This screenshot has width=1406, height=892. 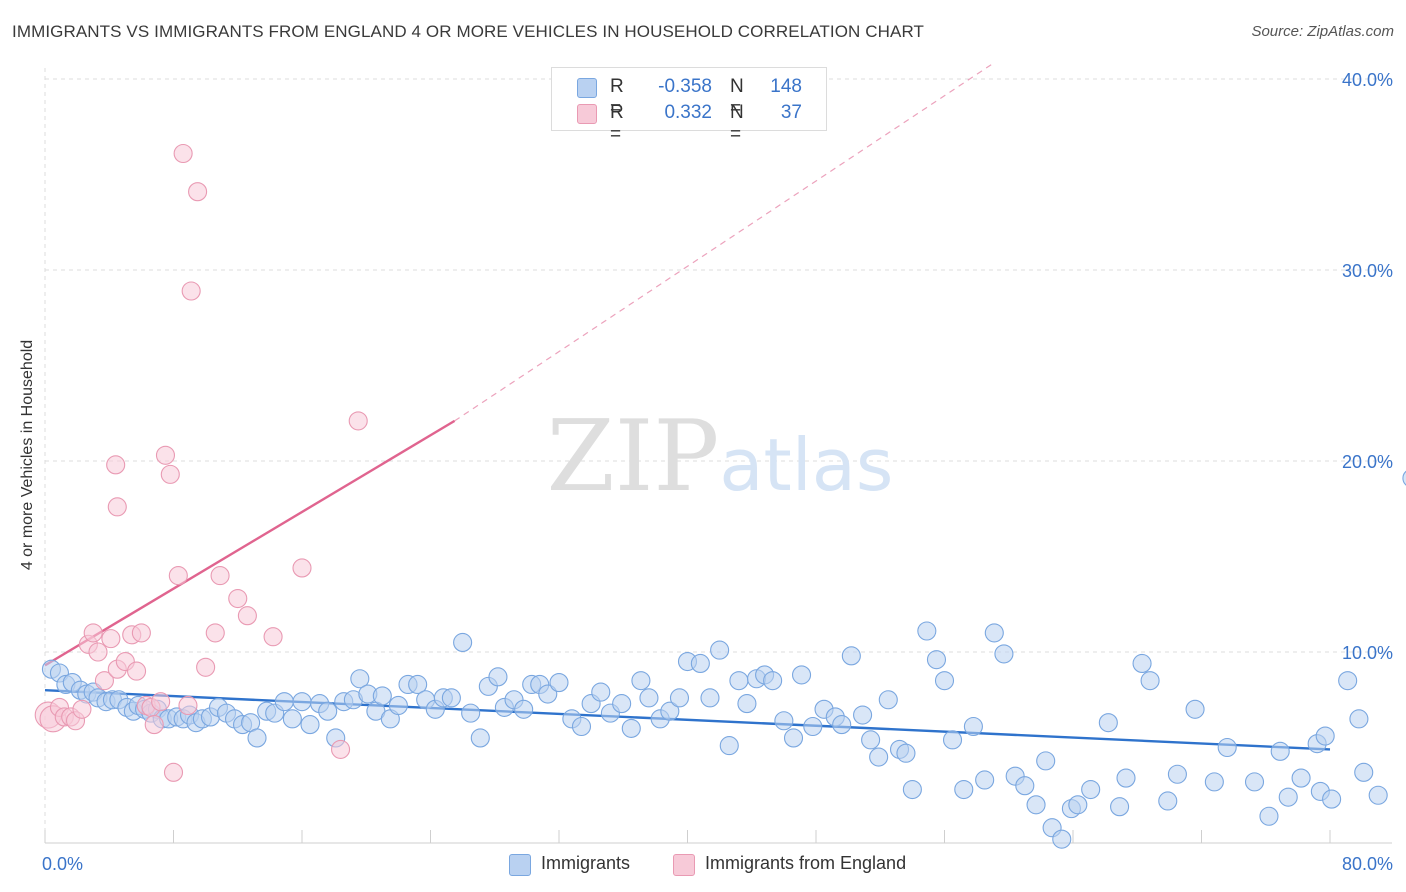 I want to click on r-label: R =, so click(x=617, y=97).